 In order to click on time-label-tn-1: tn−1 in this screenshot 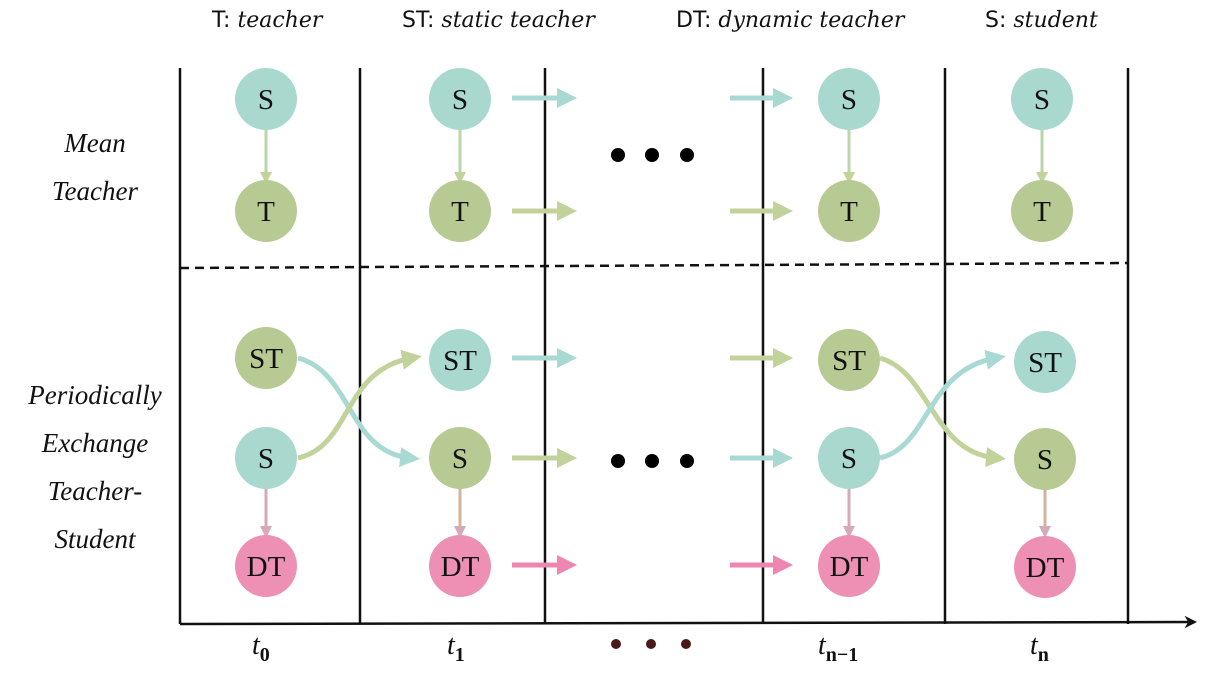, I will do `click(838, 648)`.